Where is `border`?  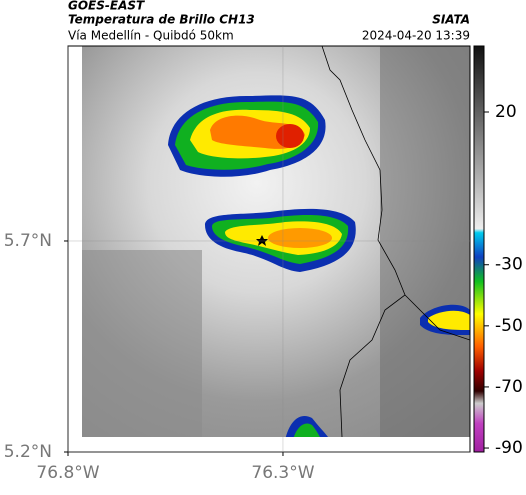
border is located at coordinates (363, 241).